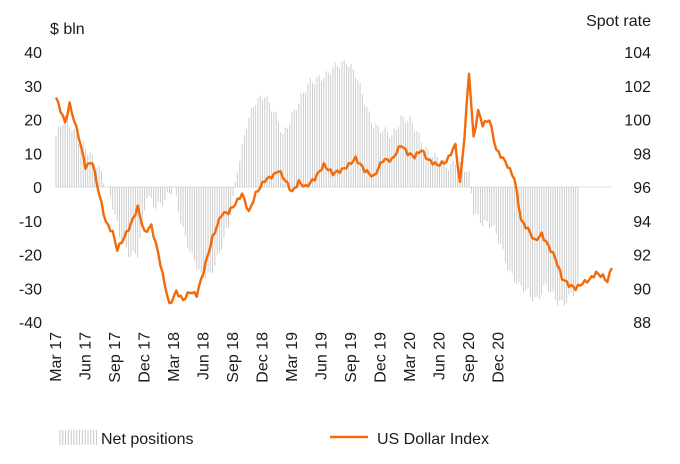  What do you see at coordinates (440, 356) in the screenshot?
I see `x-axis-tick-label: Jun 20` at bounding box center [440, 356].